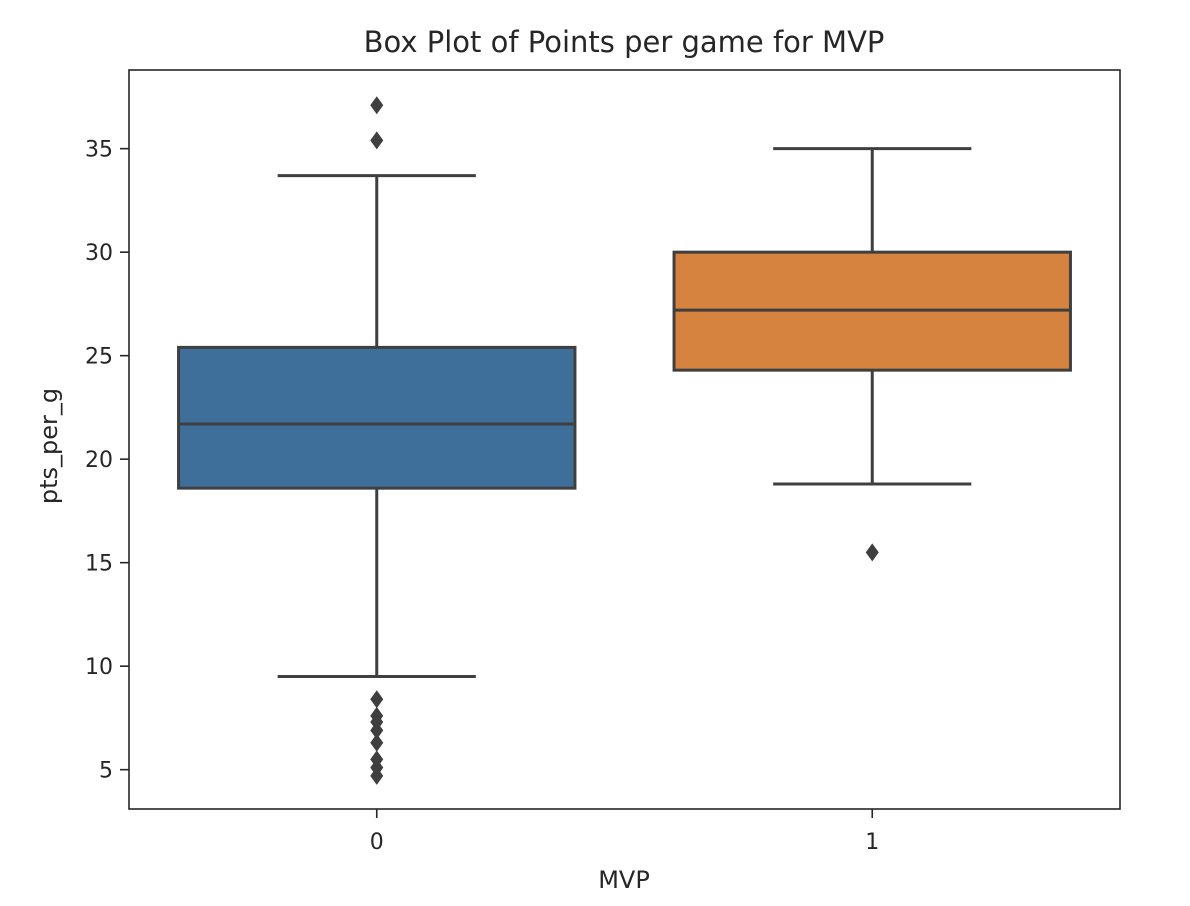  I want to click on y-tick-label: 15, so click(99, 564).